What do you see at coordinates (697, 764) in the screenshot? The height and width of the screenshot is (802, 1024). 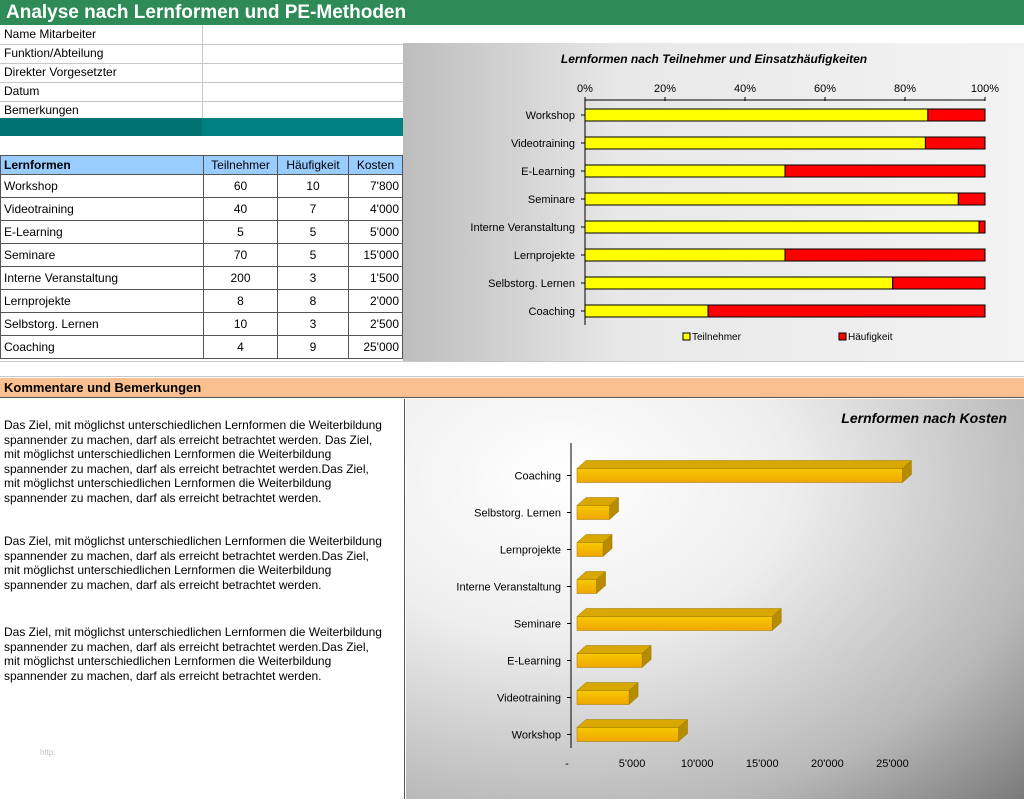 I see `x-tick-label: 10'000` at bounding box center [697, 764].